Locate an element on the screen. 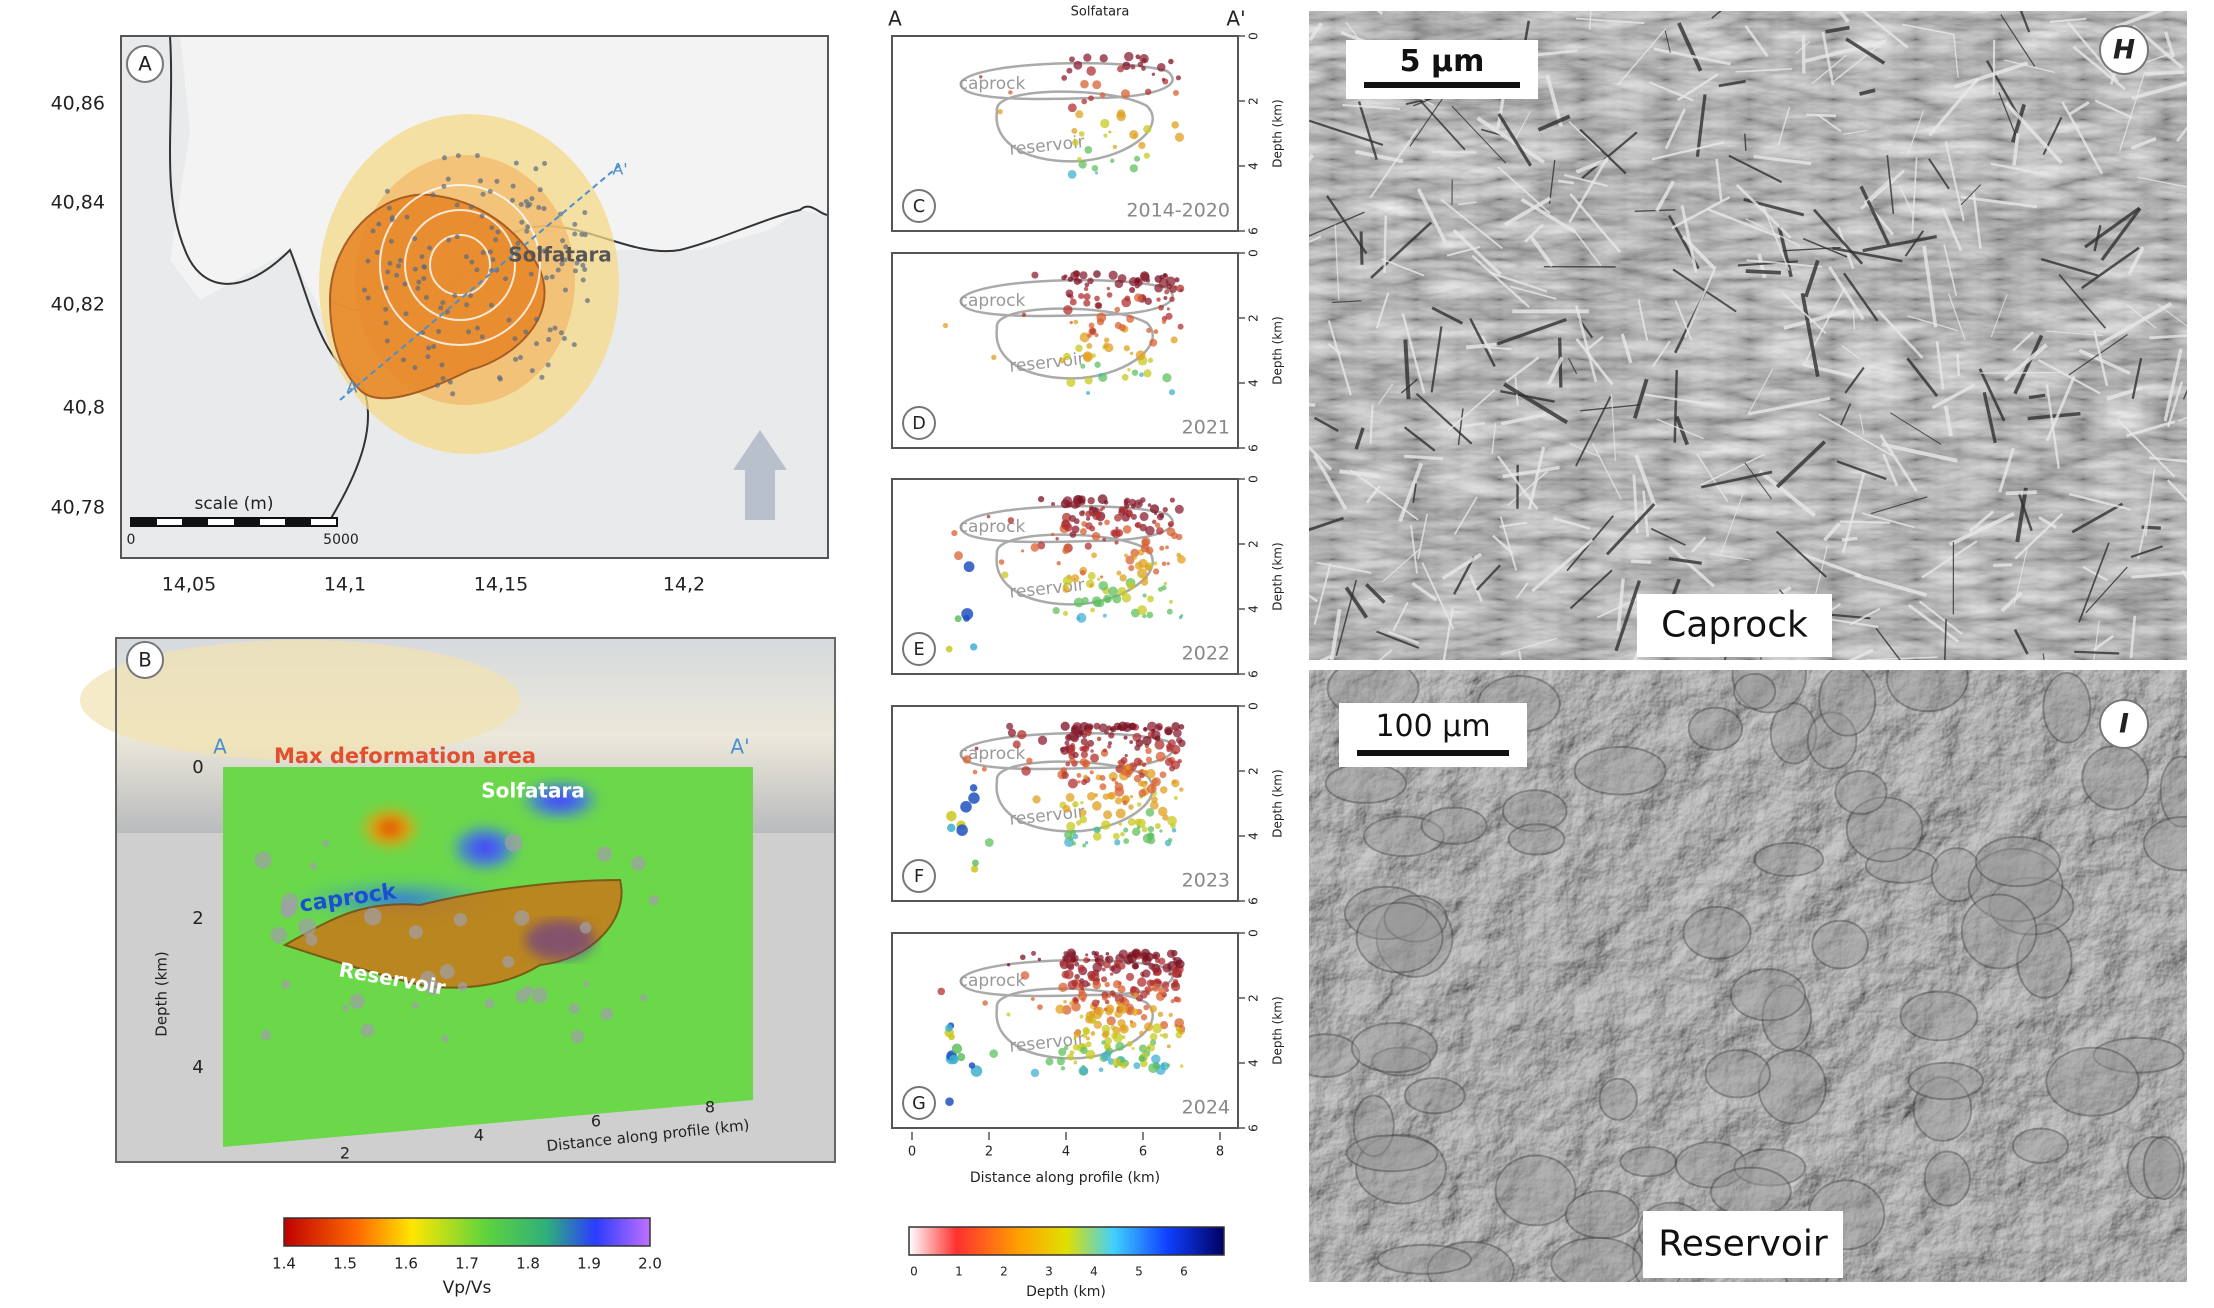  contour-ring is located at coordinates (460, 265).